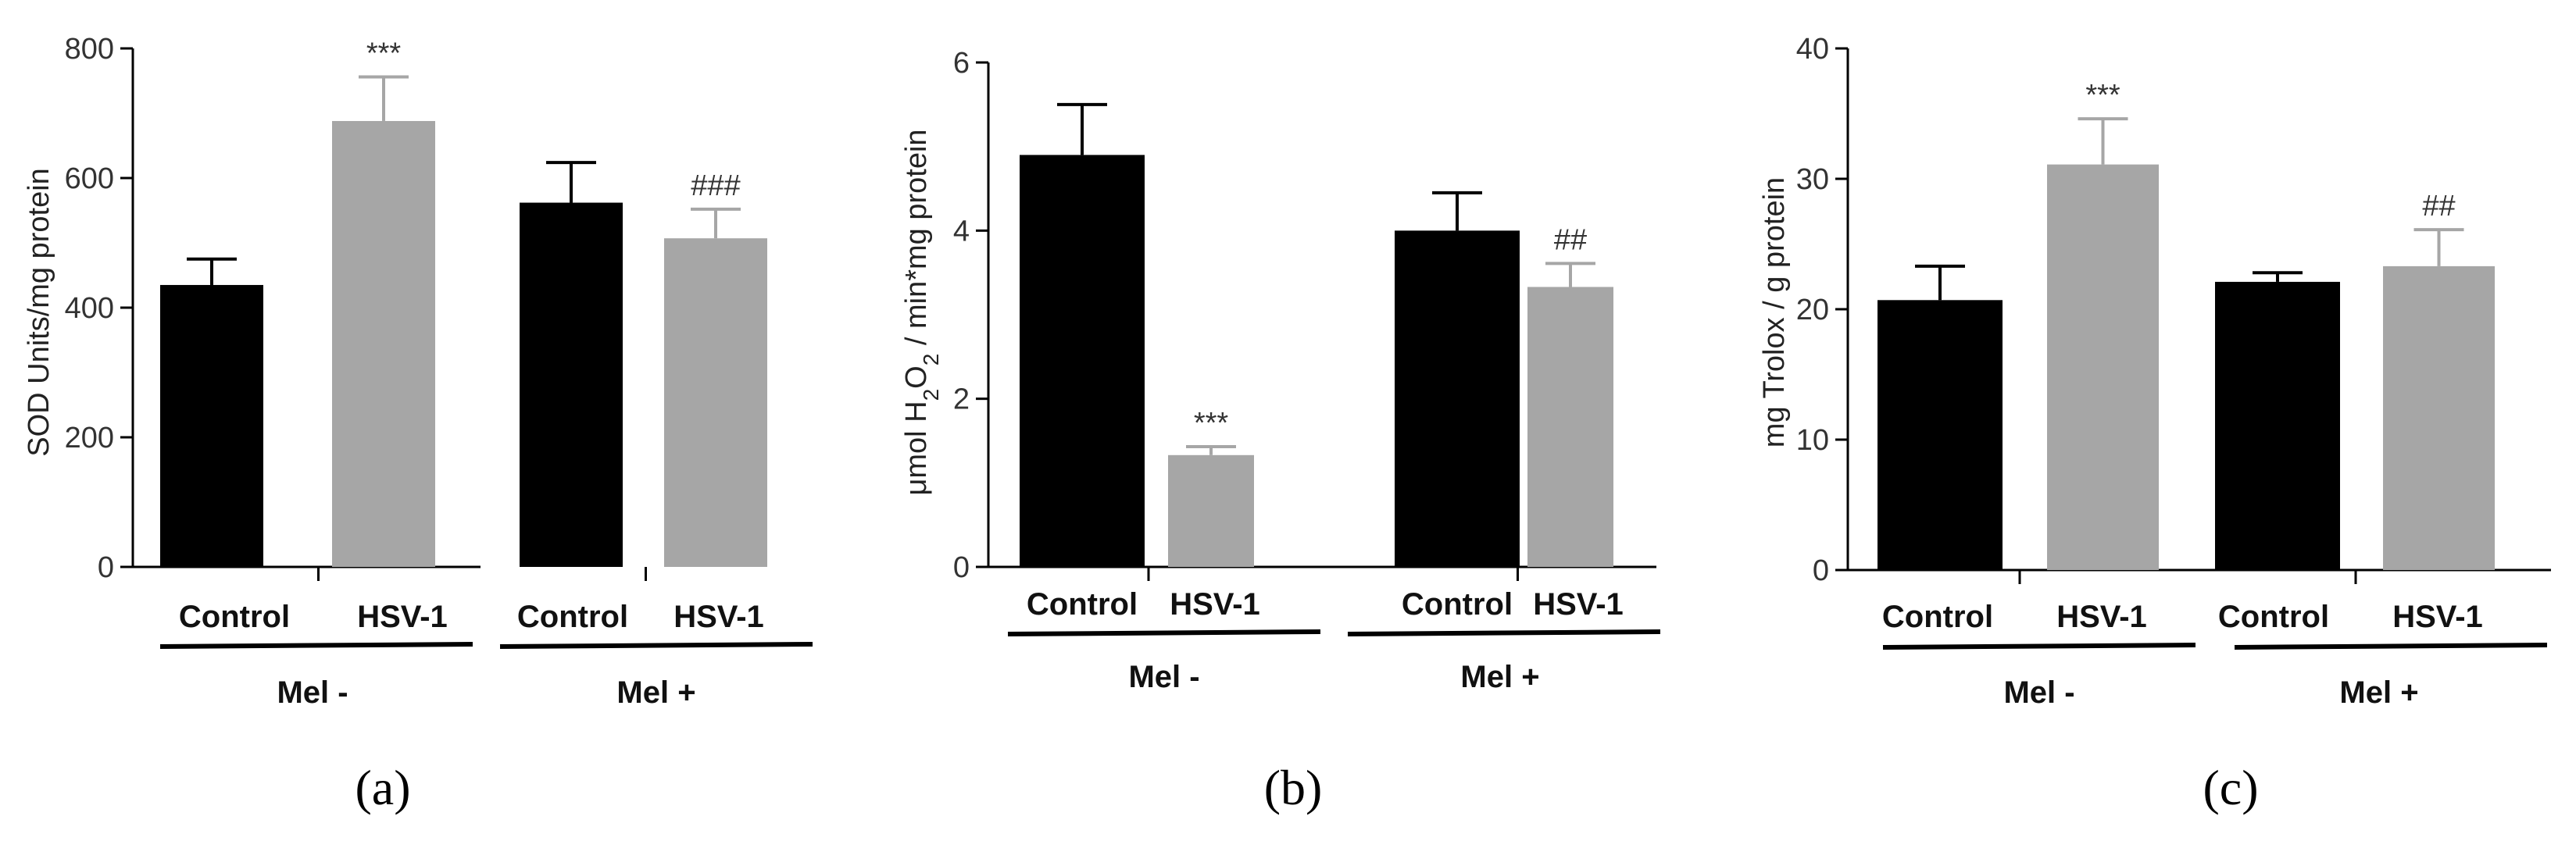 The image size is (2576, 841). Describe the element at coordinates (1294, 787) in the screenshot. I see `panel-caption: (b)` at that location.